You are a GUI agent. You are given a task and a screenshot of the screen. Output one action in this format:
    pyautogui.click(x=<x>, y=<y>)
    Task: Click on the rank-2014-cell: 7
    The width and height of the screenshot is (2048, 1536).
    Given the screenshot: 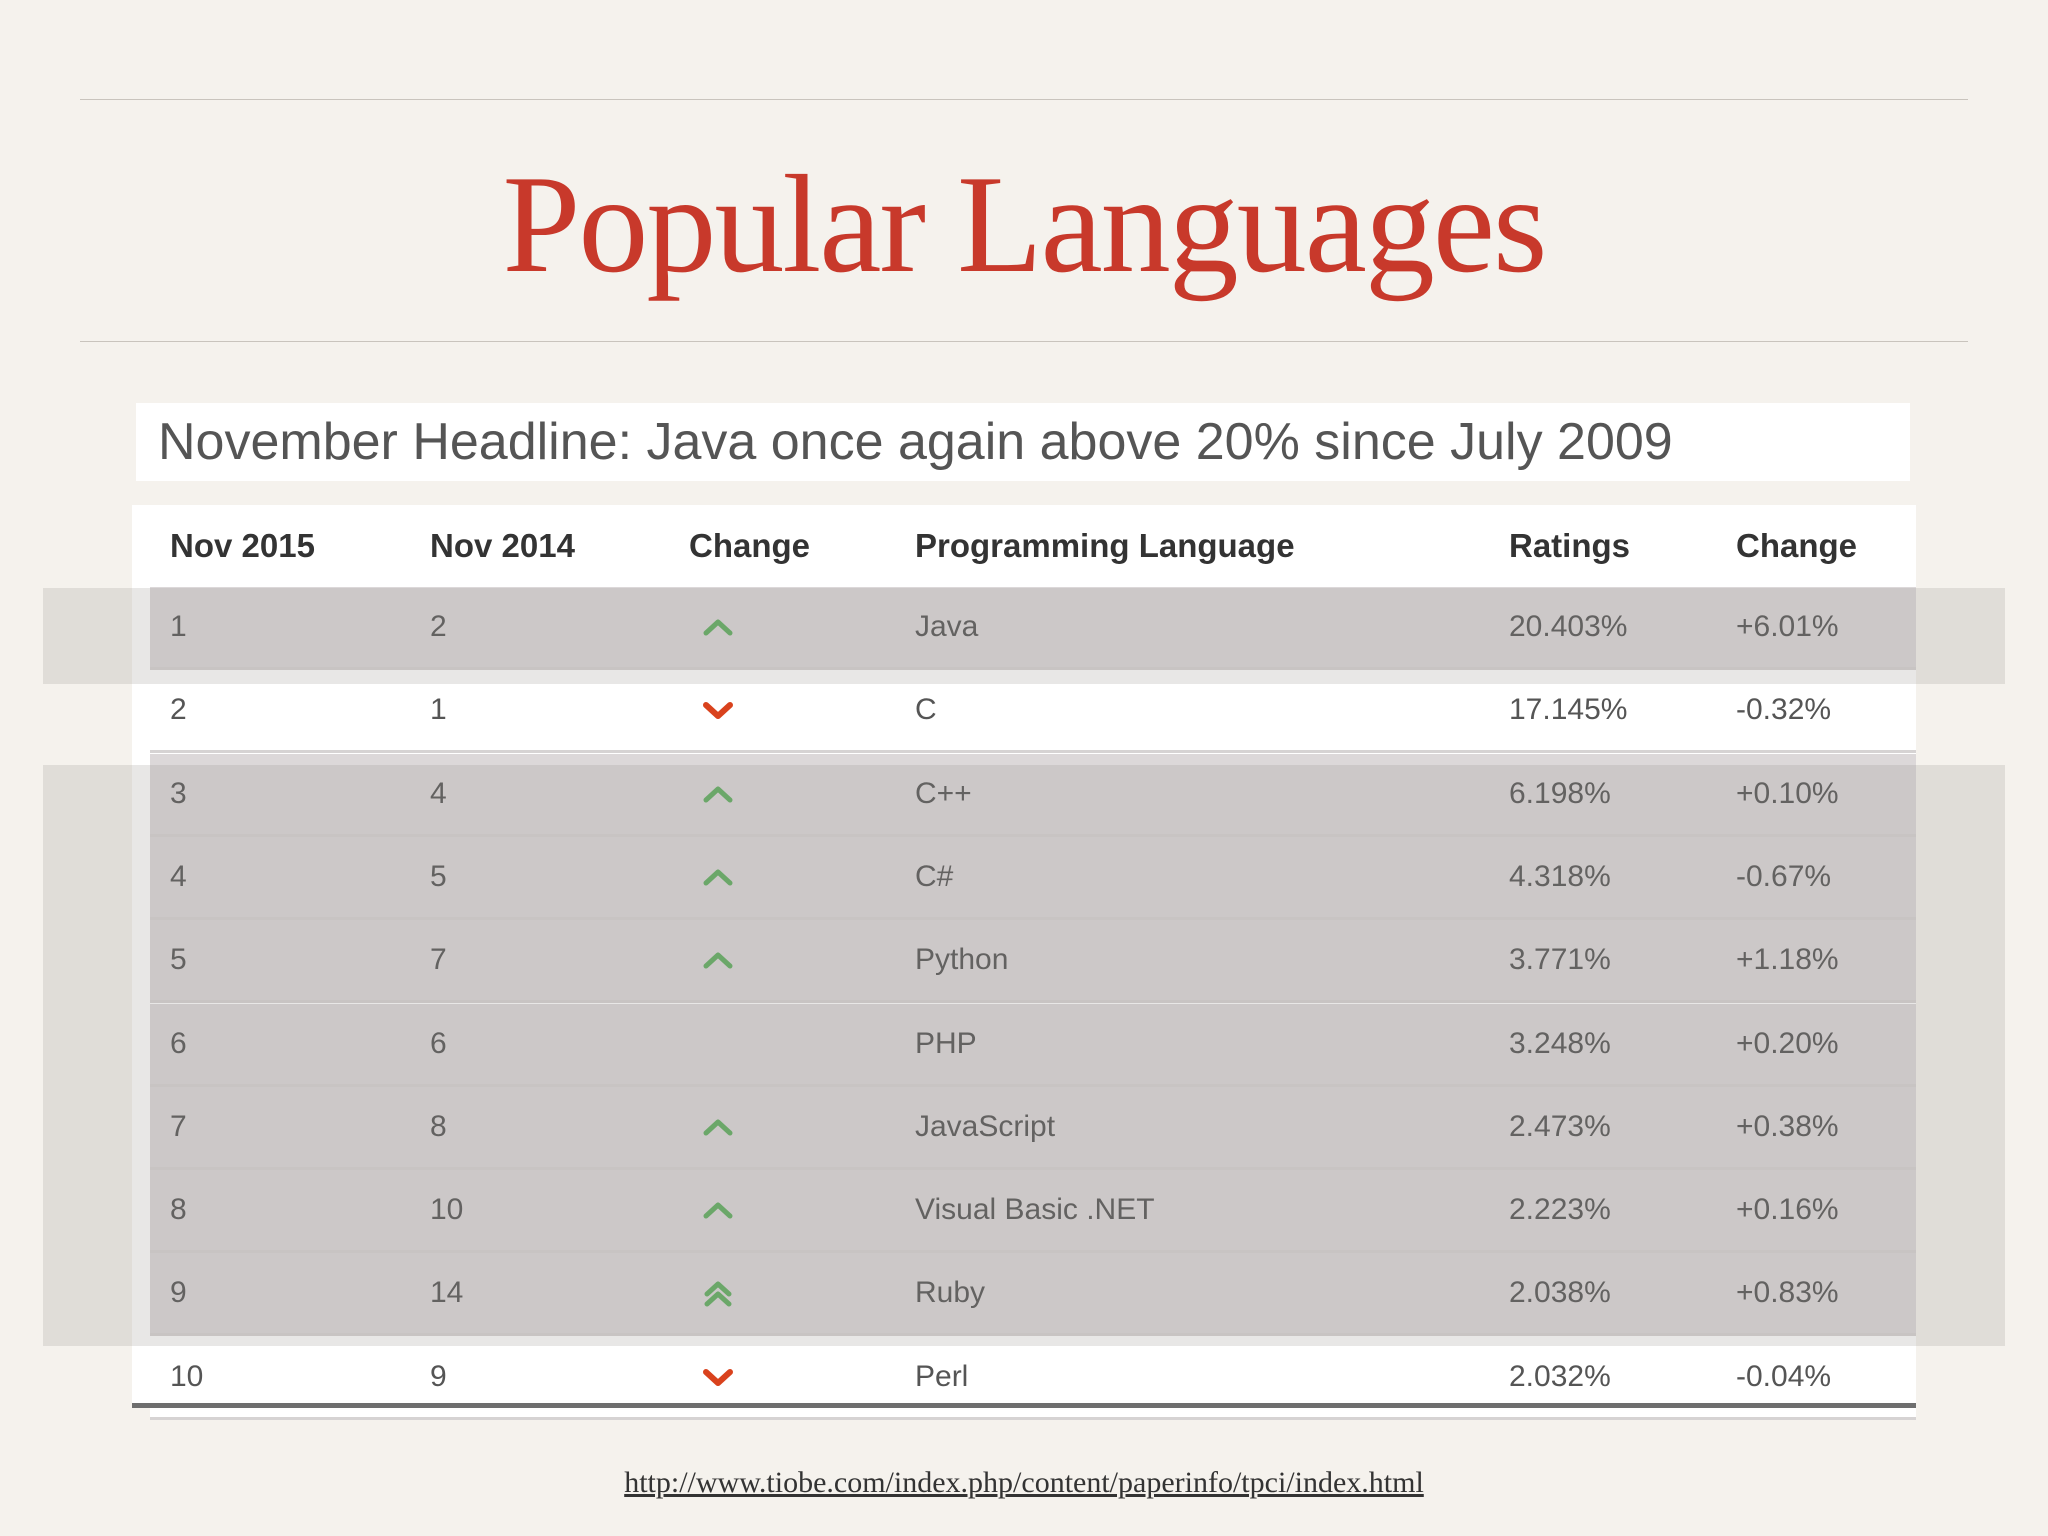 What is the action you would take?
    pyautogui.click(x=438, y=960)
    